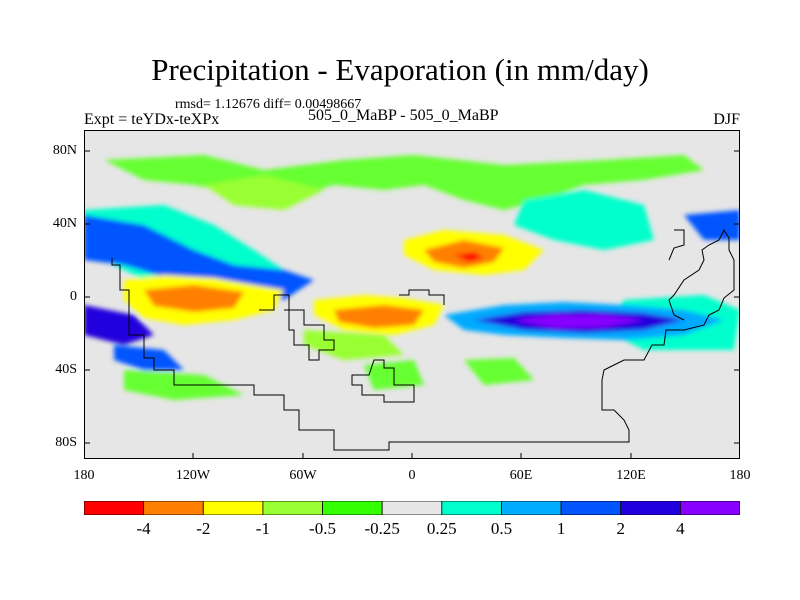 The width and height of the screenshot is (800, 600). Describe the element at coordinates (73, 296) in the screenshot. I see `lat-tick-label: 0` at that location.